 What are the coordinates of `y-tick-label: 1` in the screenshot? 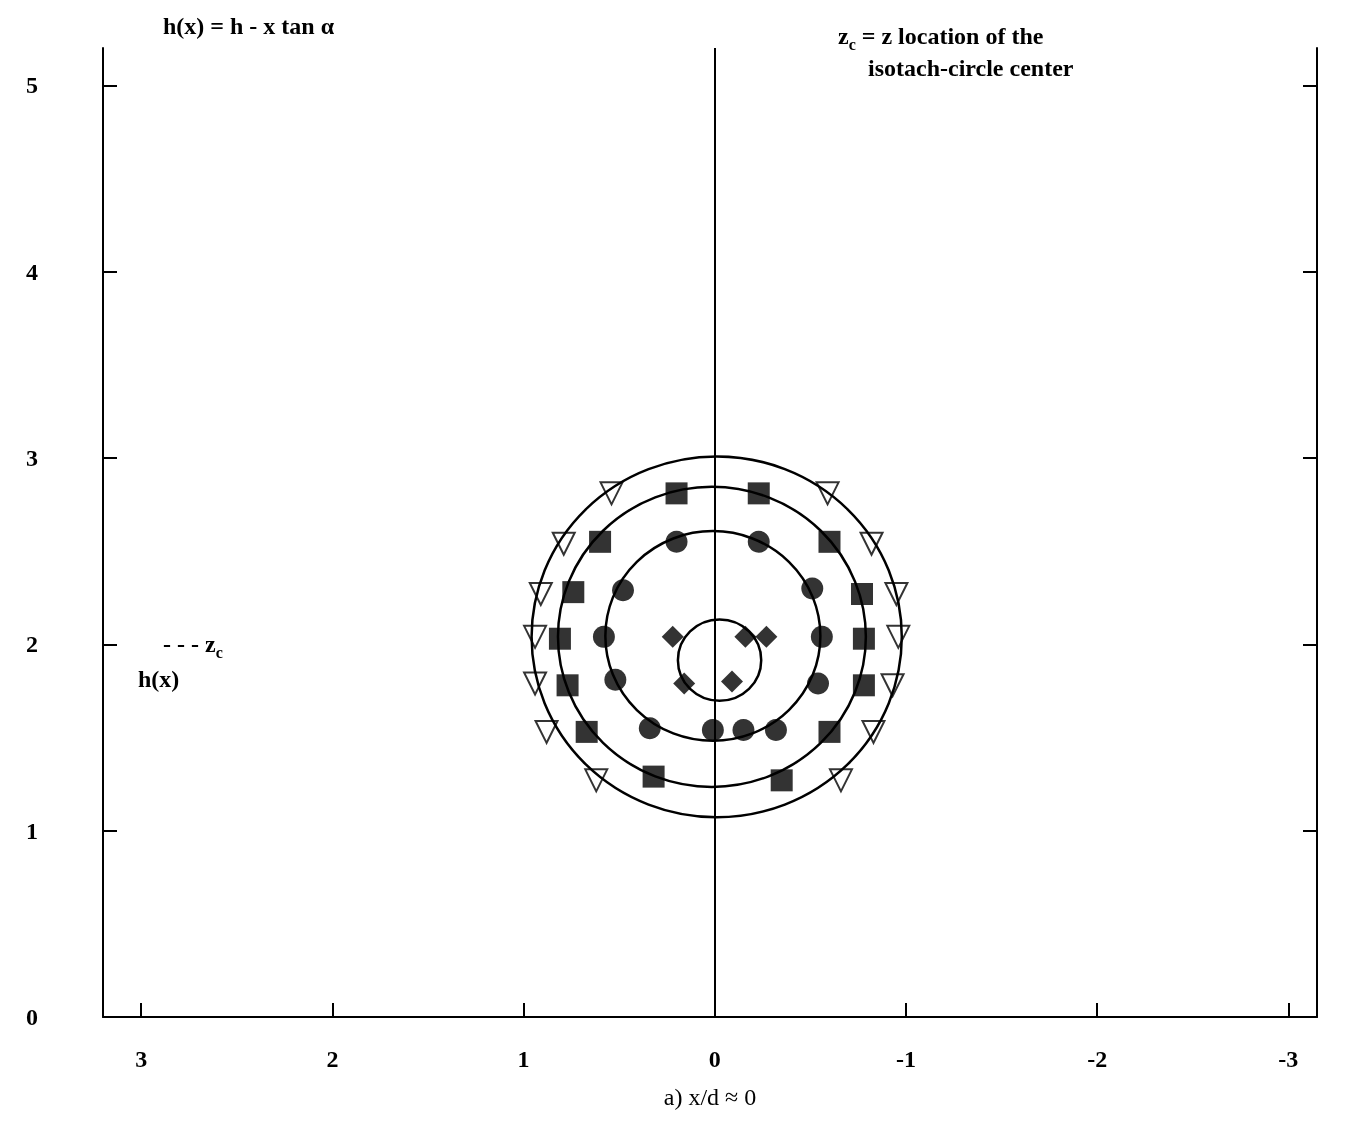 It's located at (32, 830).